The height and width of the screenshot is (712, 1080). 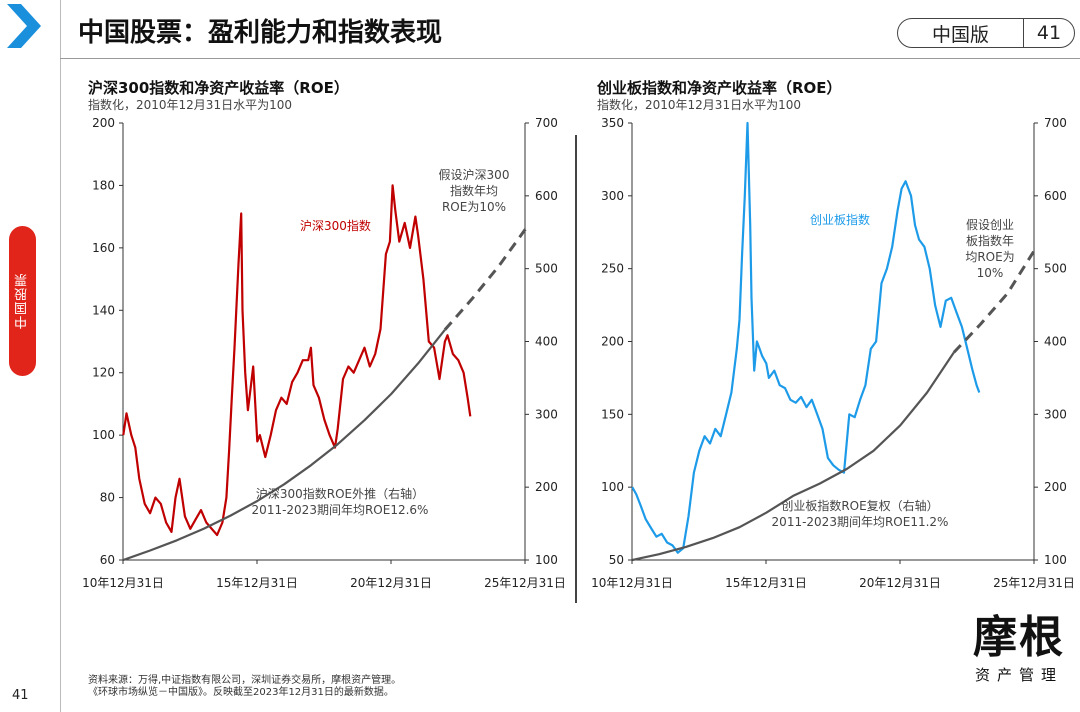 I want to click on chart2-assumption-label: 假设创业, so click(x=990, y=225).